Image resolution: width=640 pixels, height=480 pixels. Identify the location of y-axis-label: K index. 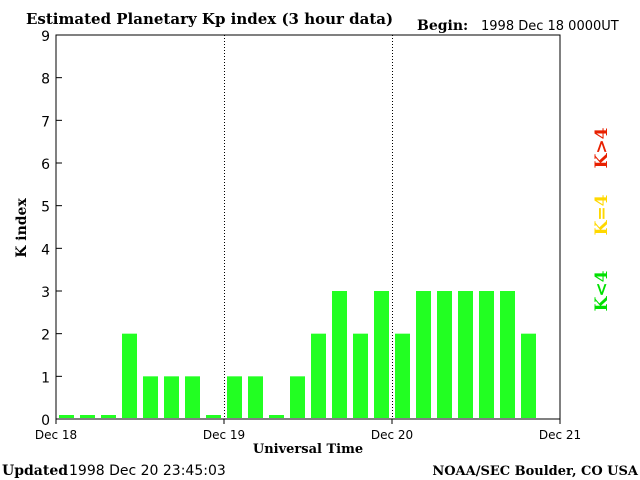
(22, 228).